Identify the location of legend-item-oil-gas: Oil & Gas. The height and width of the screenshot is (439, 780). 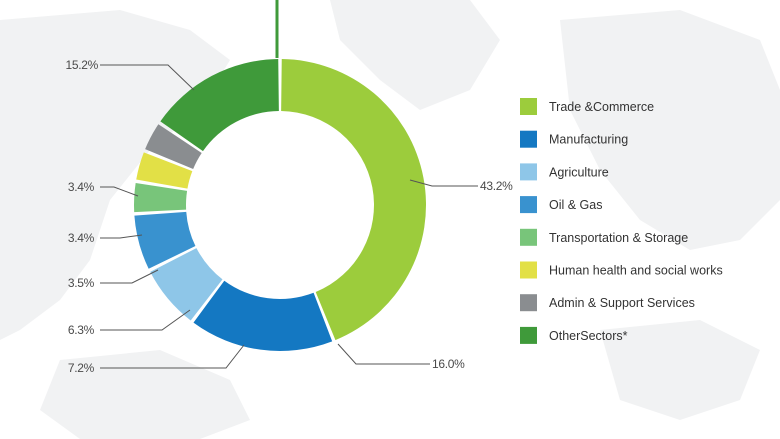
(561, 205).